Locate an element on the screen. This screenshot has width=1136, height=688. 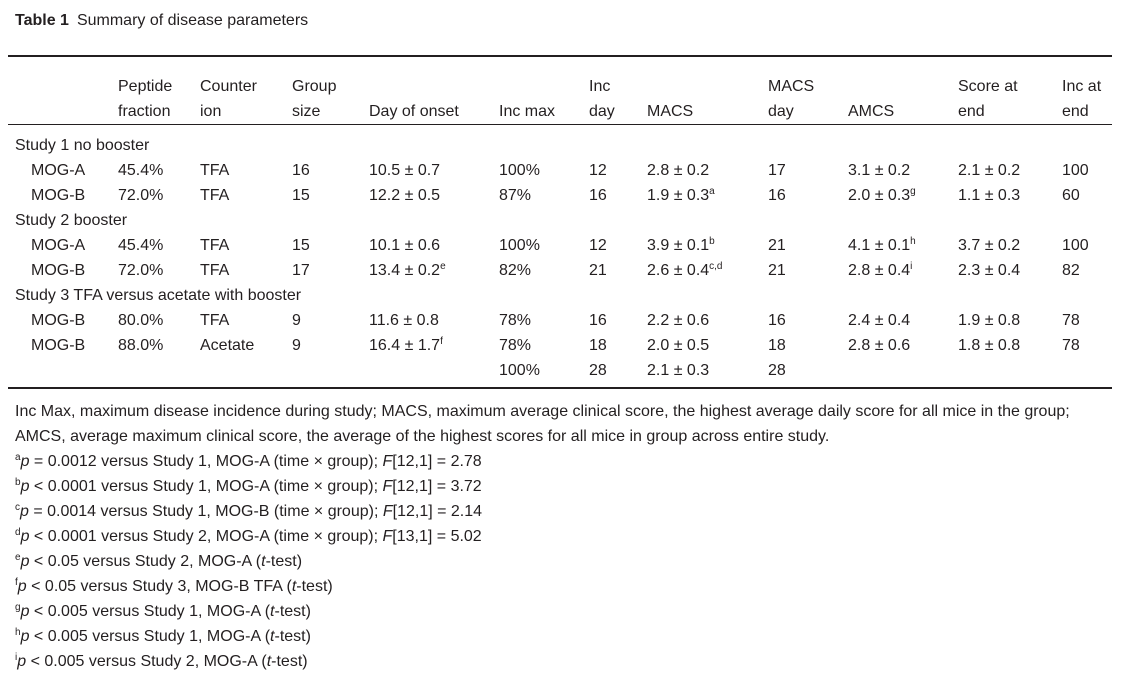
p-value: 0.005 is located at coordinates (67, 636).